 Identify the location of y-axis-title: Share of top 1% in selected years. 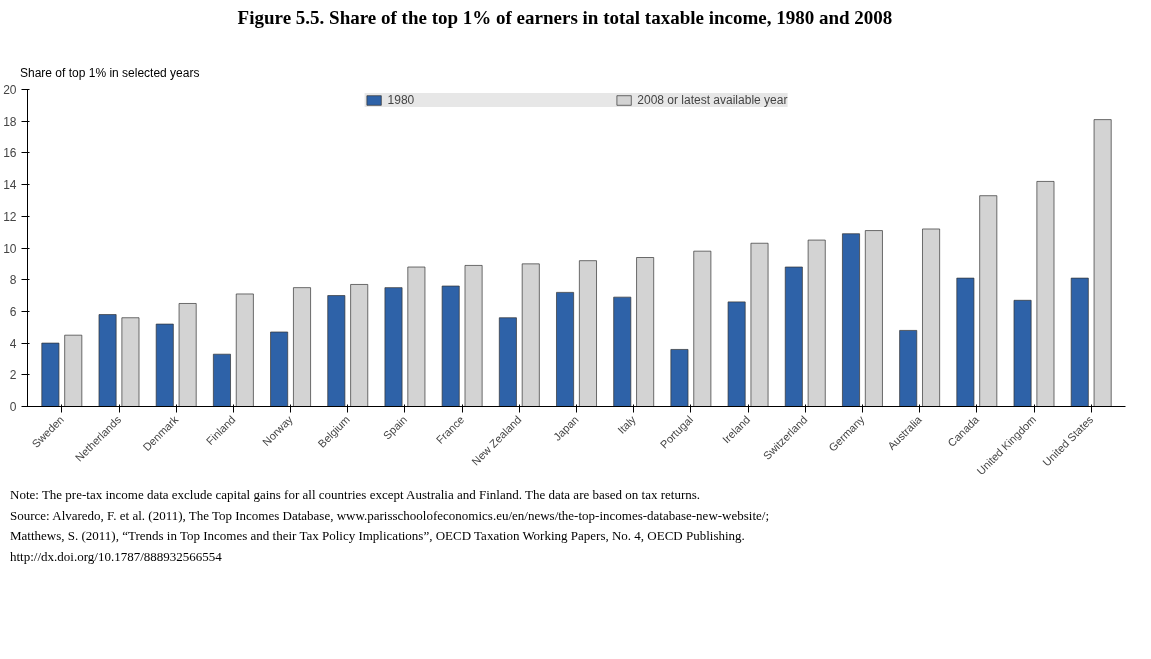
(110, 74).